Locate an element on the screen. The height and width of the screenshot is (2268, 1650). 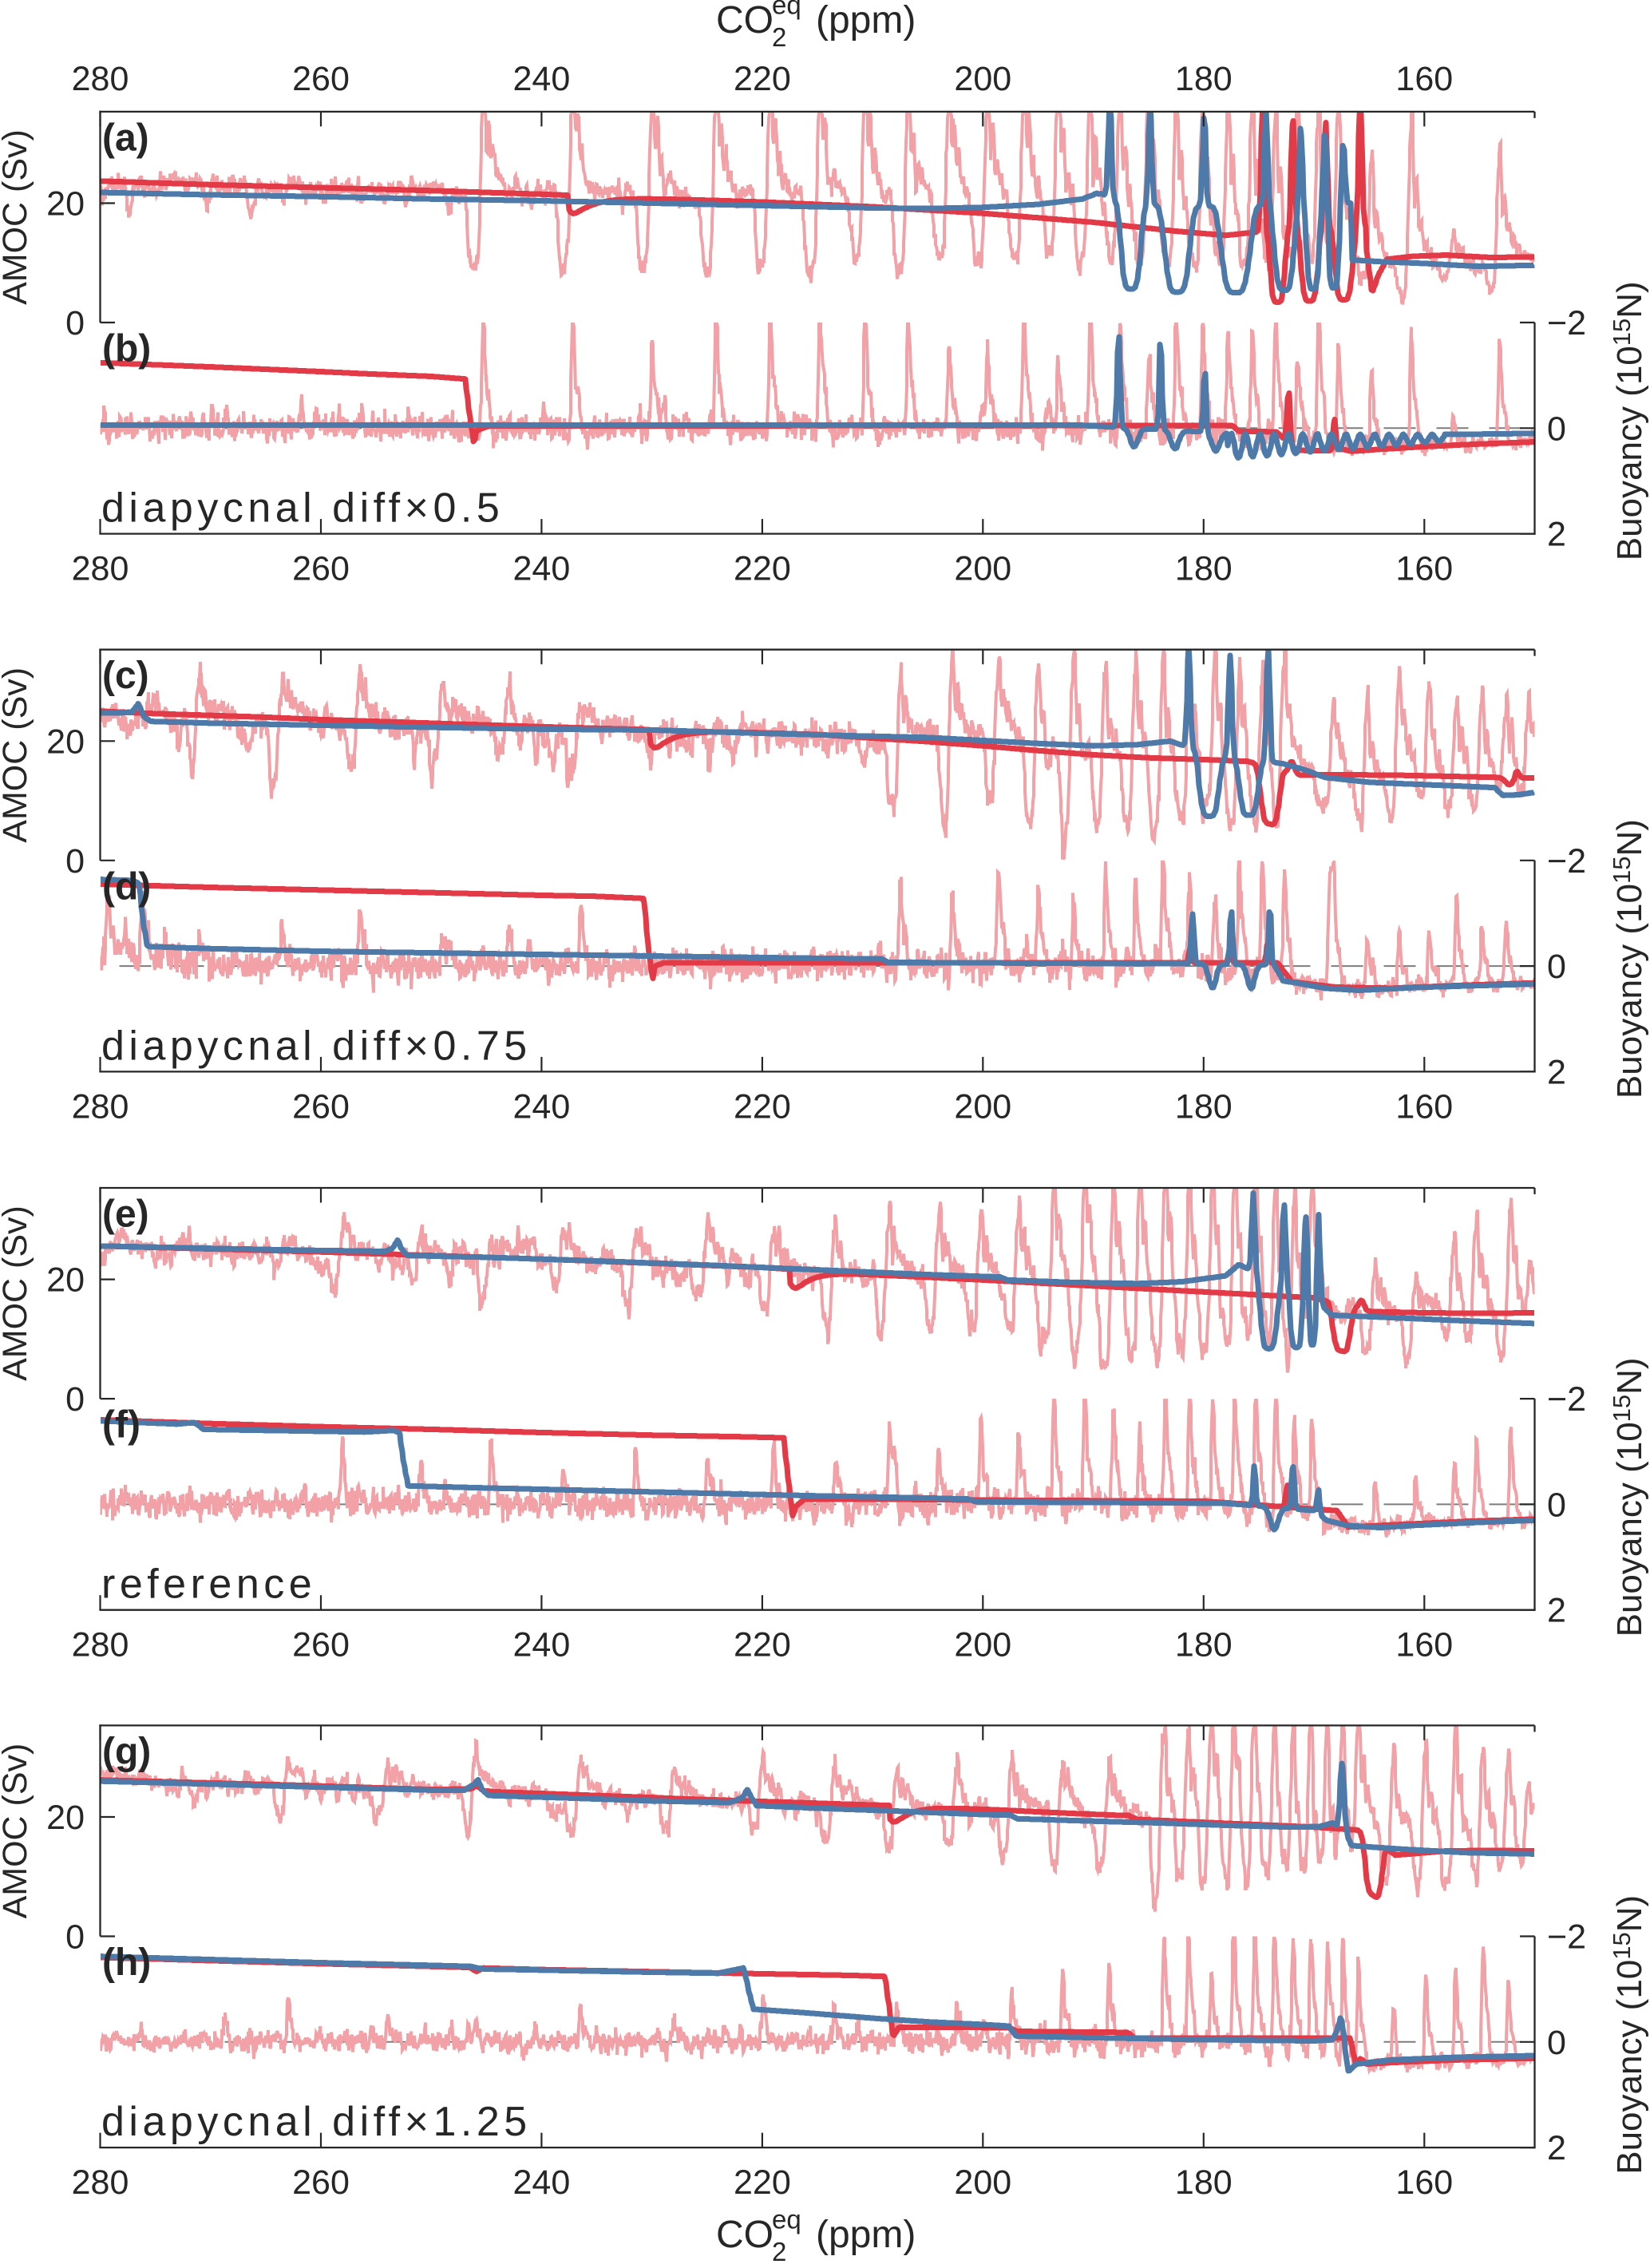
svg-text: (h) is located at coordinates (126, 1962).